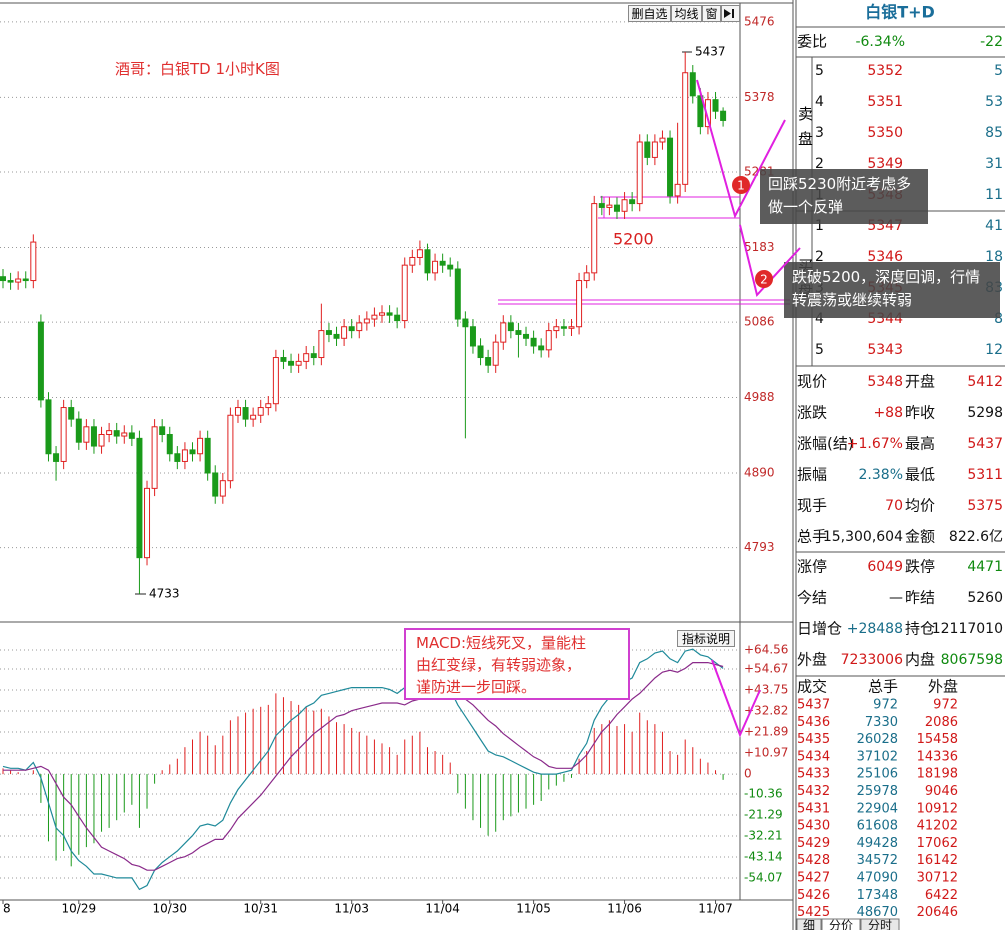 The width and height of the screenshot is (1005, 930). I want to click on y-tick-label: 5086, so click(759, 322).